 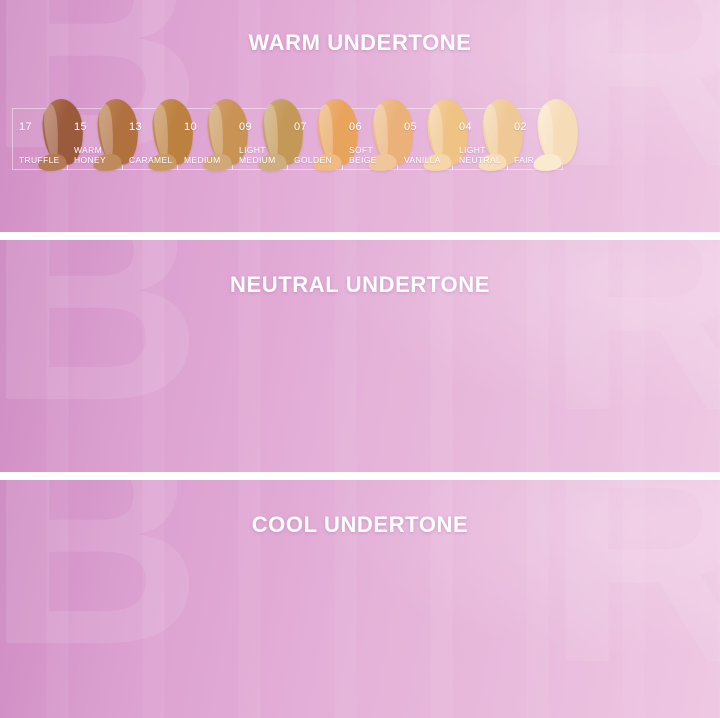 I want to click on shade-number: 02, so click(x=521, y=127).